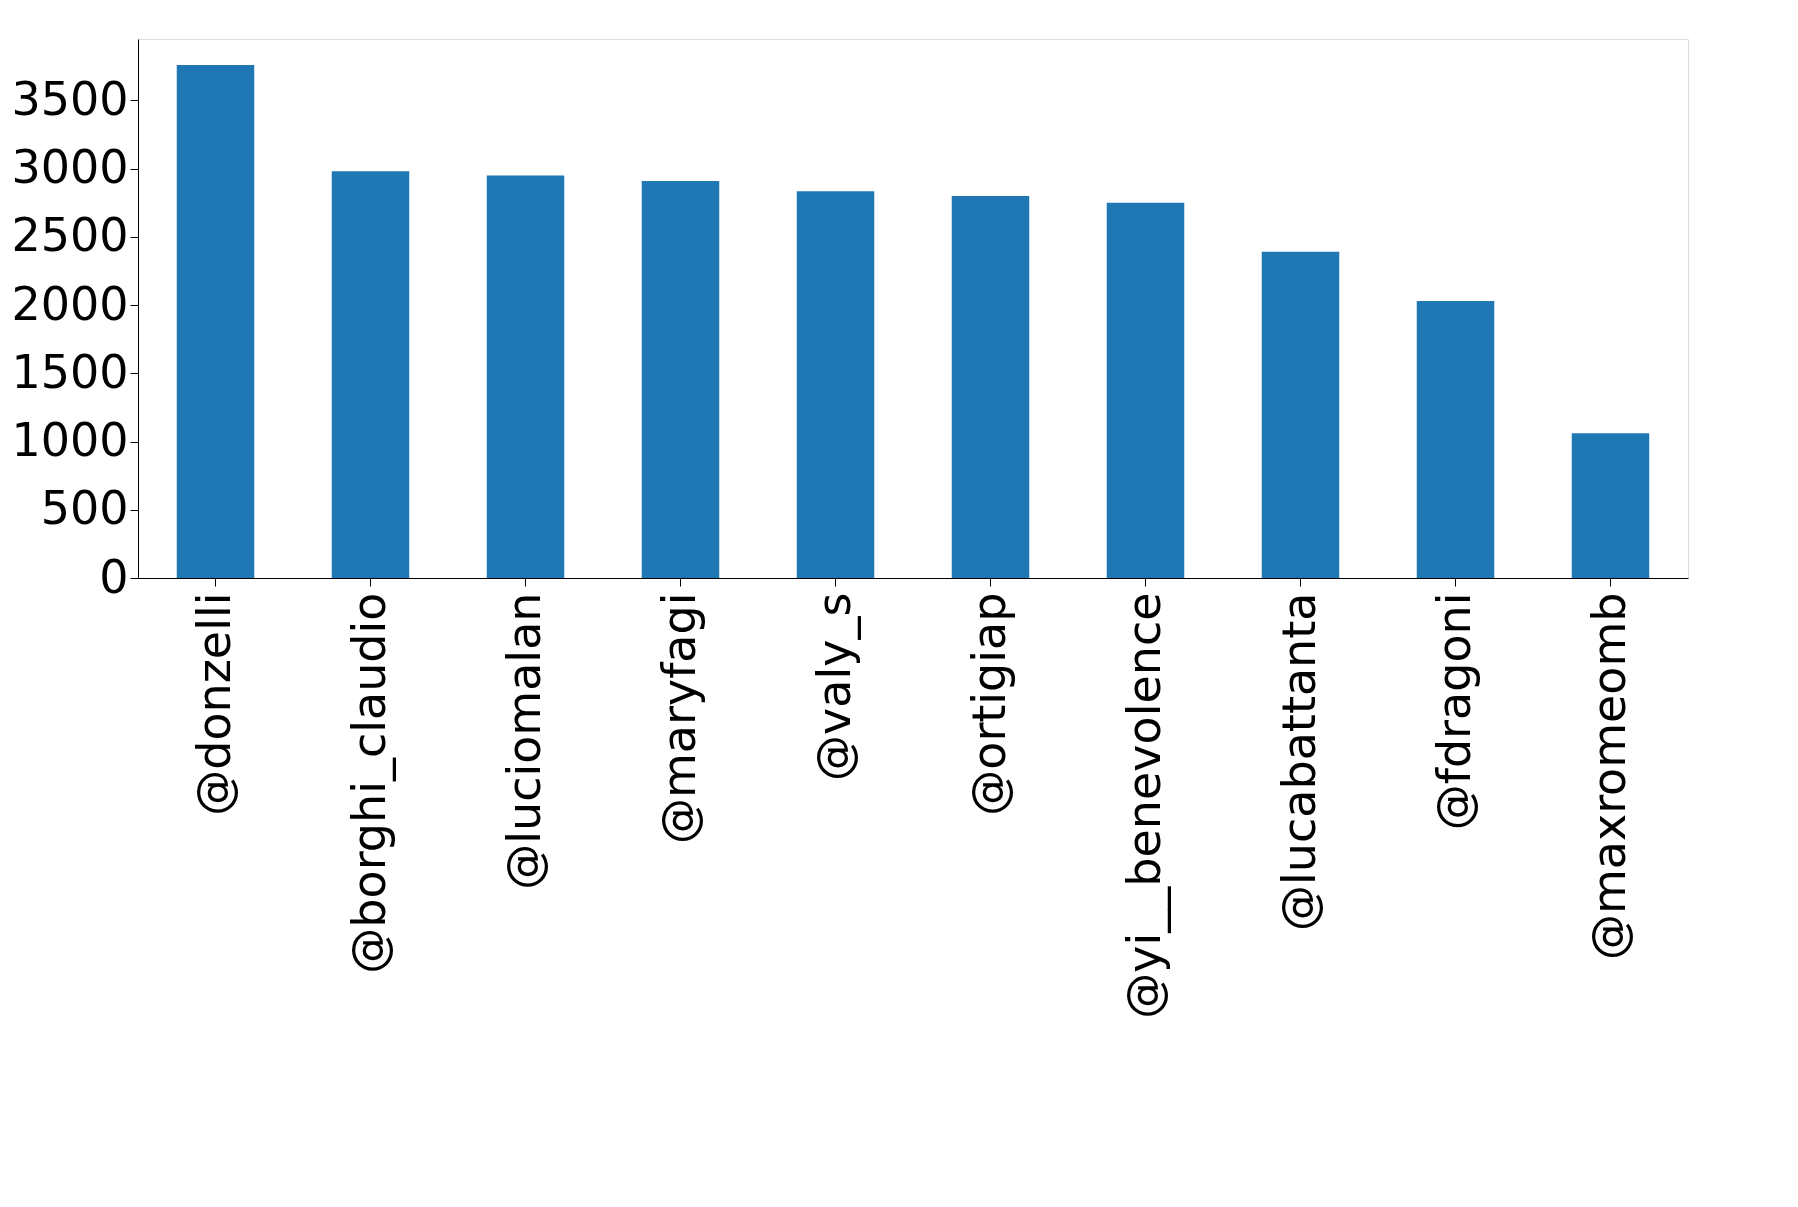 The width and height of the screenshot is (1798, 1207). Describe the element at coordinates (1608, 776) in the screenshot. I see `x-tick-label: @maxromeomb` at that location.